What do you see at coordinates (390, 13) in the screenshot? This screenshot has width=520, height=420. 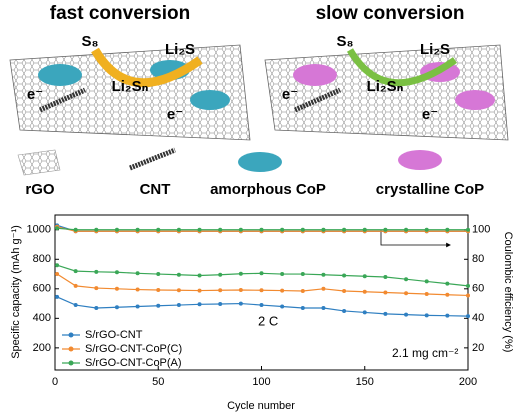 I see `panel-title: slow conversion` at bounding box center [390, 13].